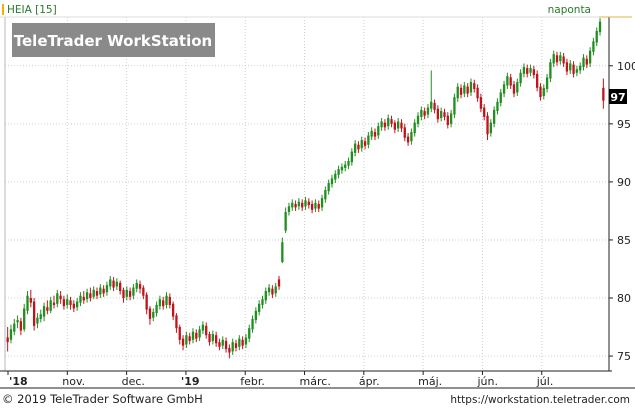 The height and width of the screenshot is (412, 635). Describe the element at coordinates (73, 381) in the screenshot. I see `x-tick-label: nov.` at that location.